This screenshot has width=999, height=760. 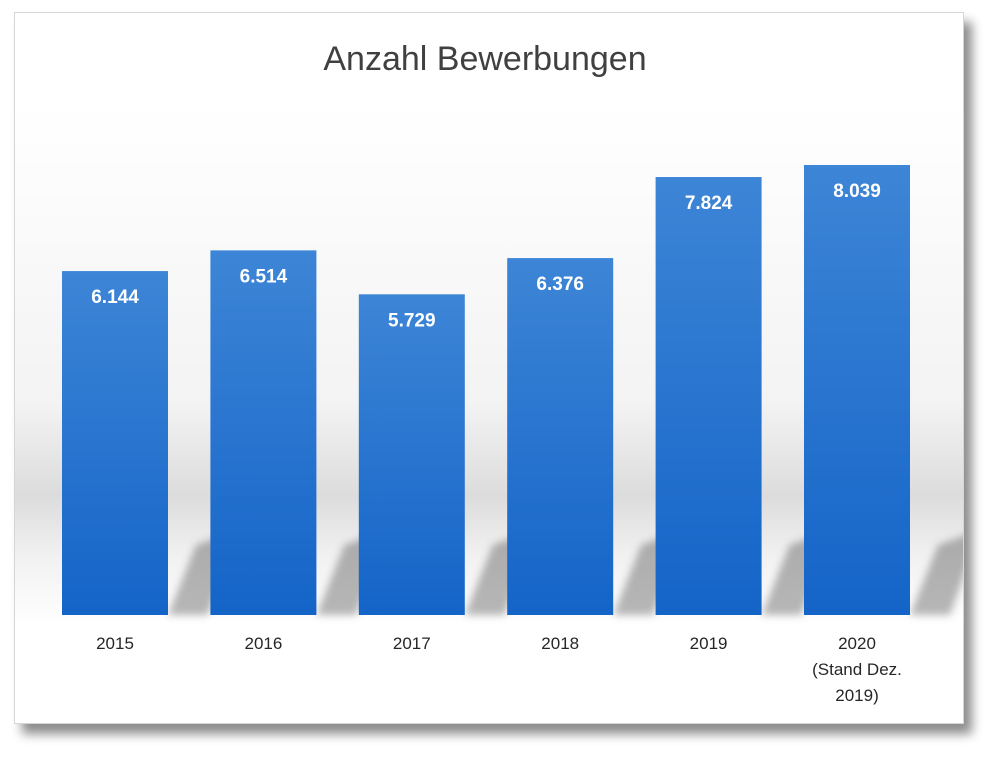 What do you see at coordinates (412, 643) in the screenshot?
I see `x-tick-label: 2017` at bounding box center [412, 643].